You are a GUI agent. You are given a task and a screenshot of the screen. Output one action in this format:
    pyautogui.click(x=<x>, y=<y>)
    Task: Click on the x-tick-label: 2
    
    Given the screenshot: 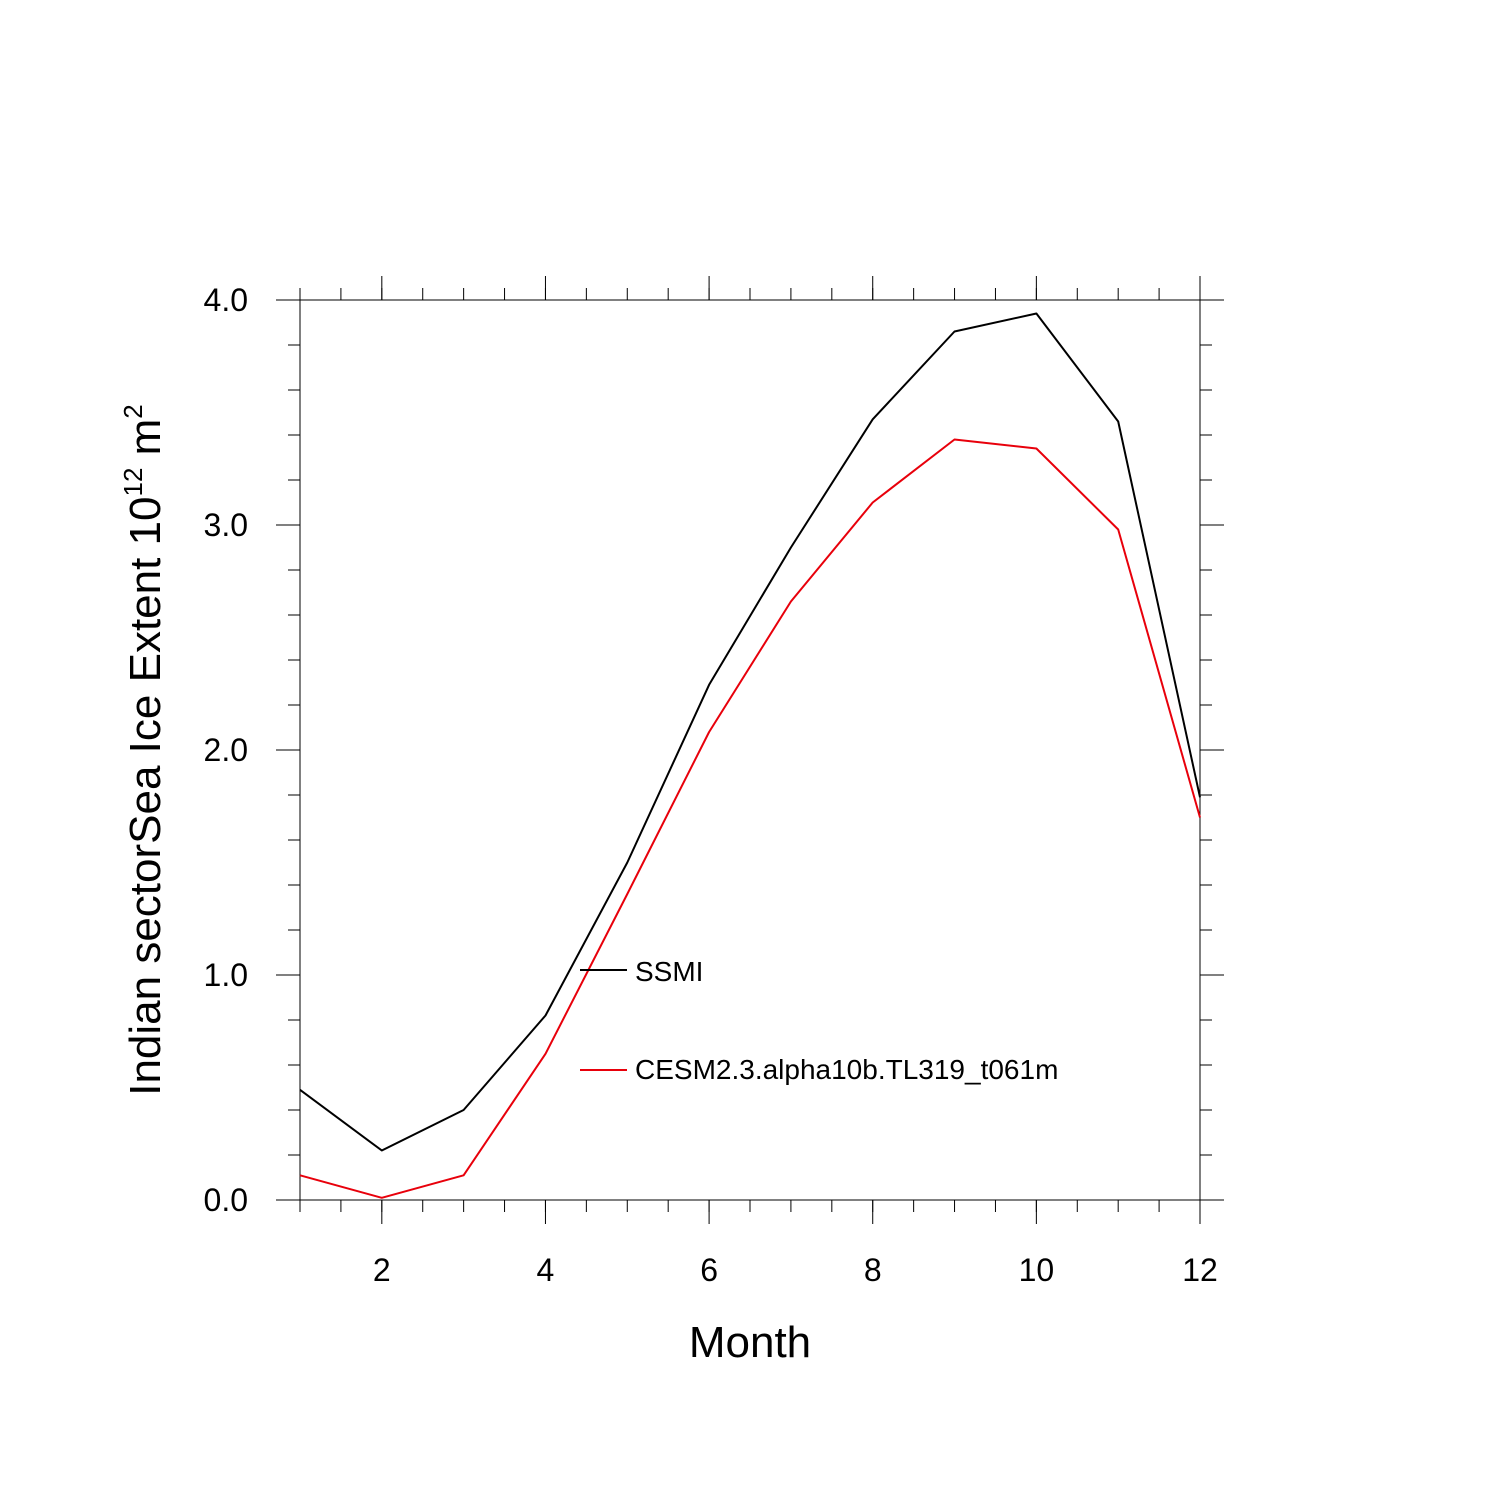 What is the action you would take?
    pyautogui.click(x=382, y=1270)
    